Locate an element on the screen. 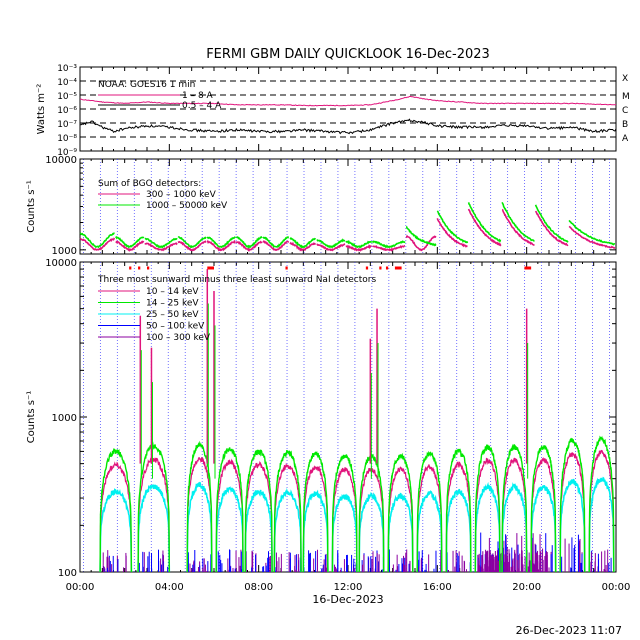 This screenshot has width=640, height=640. nai-legend-label: 14 – 25 keV is located at coordinates (172, 304).